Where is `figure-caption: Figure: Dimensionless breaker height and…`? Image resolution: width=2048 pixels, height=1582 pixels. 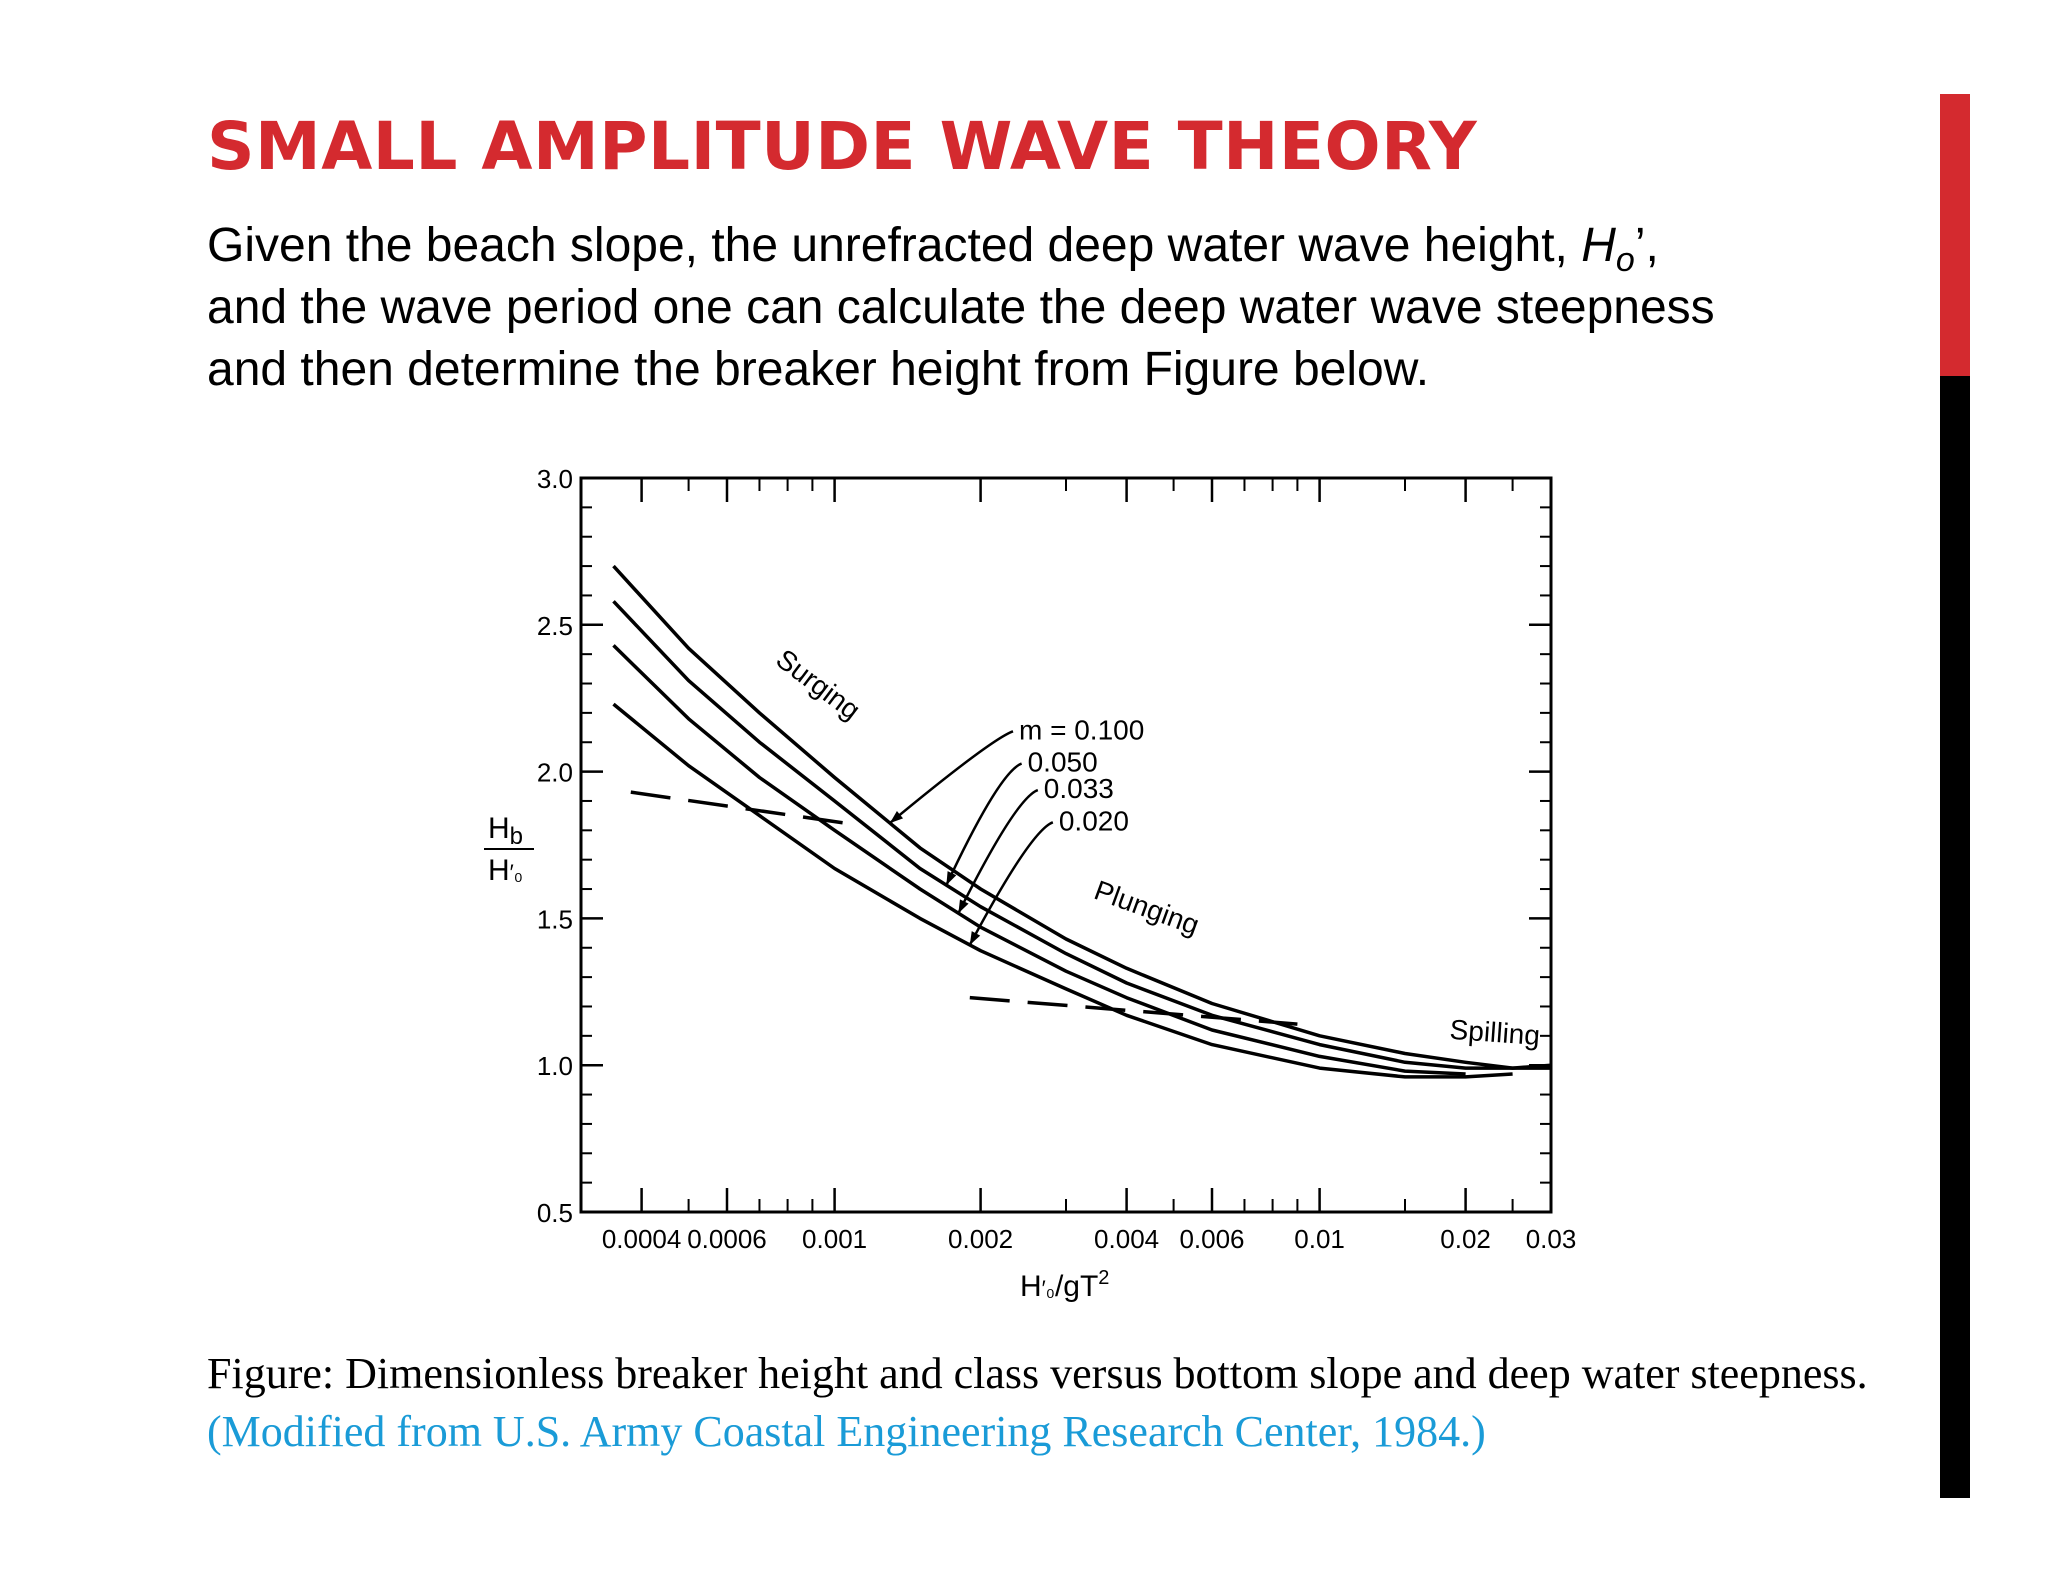 figure-caption: Figure: Dimensionless breaker height and… is located at coordinates (1057, 1403).